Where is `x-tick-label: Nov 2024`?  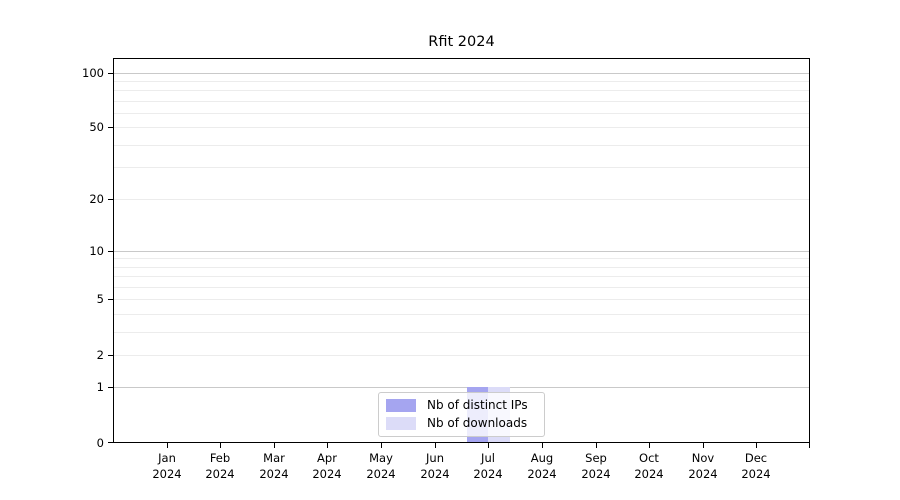 x-tick-label: Nov 2024 is located at coordinates (703, 466).